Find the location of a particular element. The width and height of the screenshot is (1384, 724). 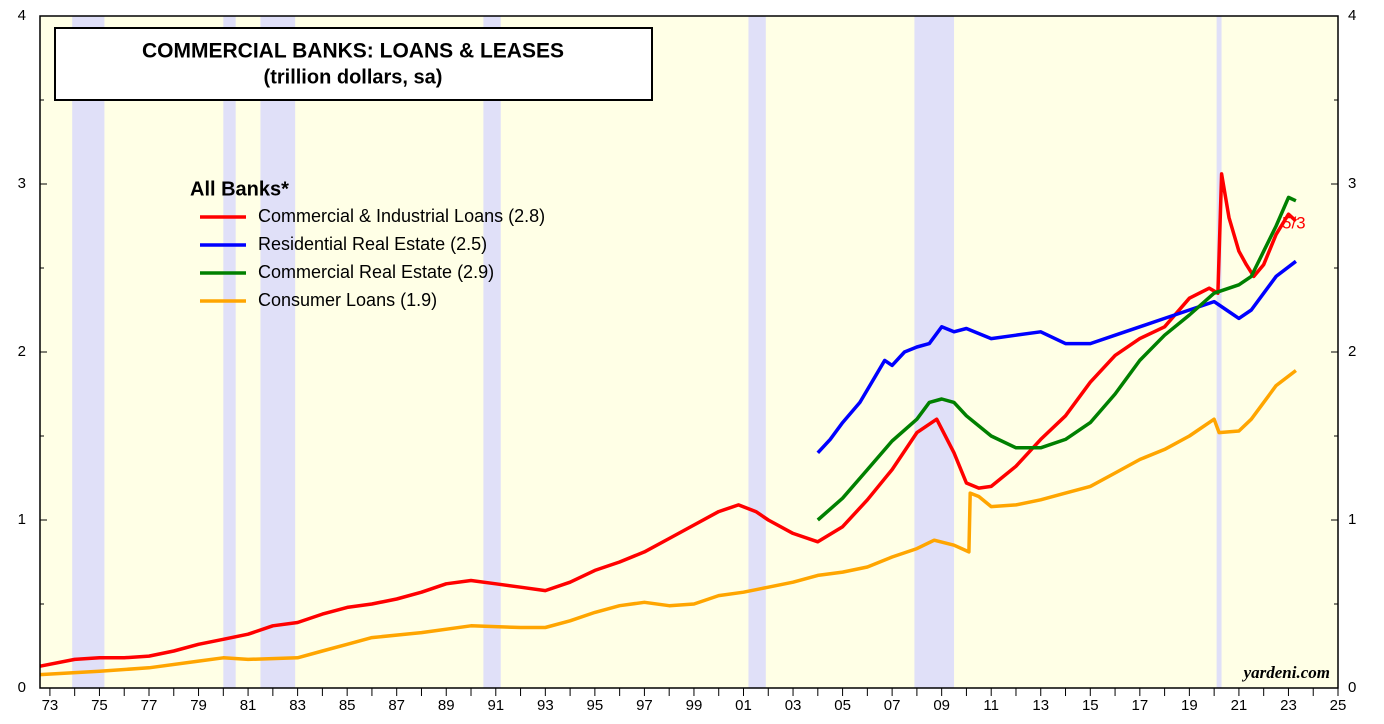

y-tick-label-right: 2 is located at coordinates (1352, 351).